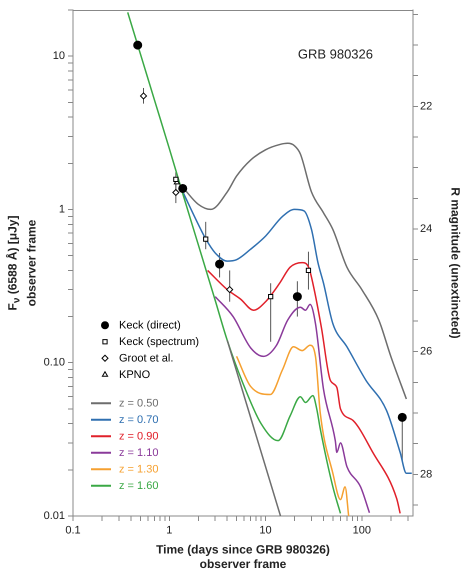  I want to click on y2-tick-label: 28, so click(426, 474).